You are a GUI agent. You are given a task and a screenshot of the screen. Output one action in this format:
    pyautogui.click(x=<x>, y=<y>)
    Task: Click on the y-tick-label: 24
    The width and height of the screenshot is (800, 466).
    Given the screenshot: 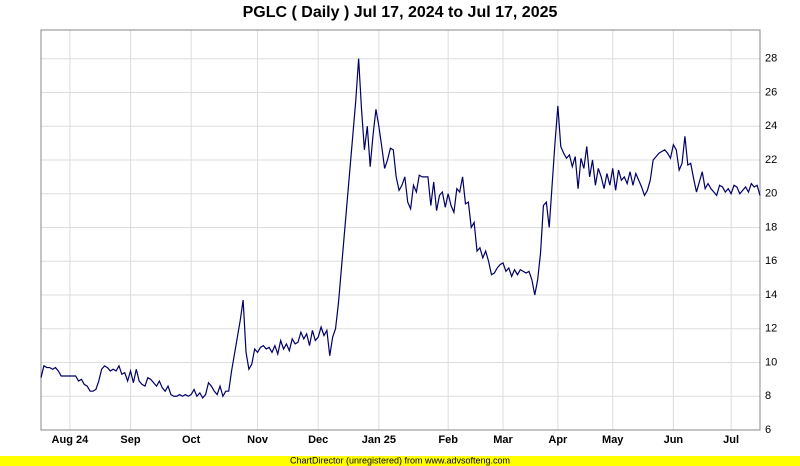 What is the action you would take?
    pyautogui.click(x=771, y=126)
    